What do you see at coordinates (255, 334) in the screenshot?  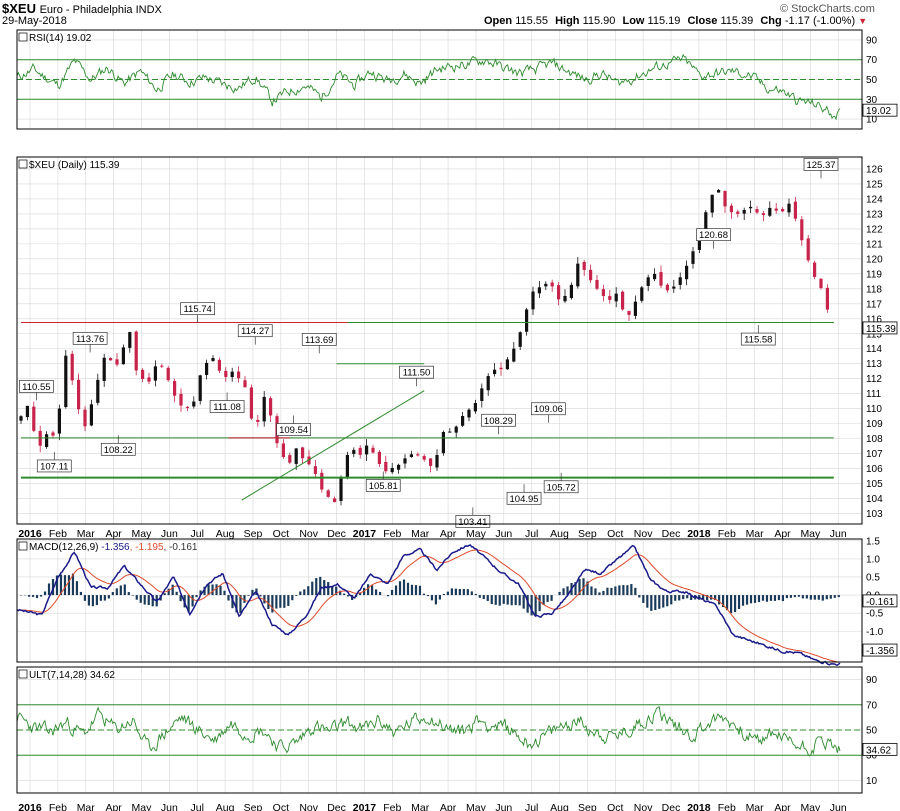 I see `price-annotation: 114.27` at bounding box center [255, 334].